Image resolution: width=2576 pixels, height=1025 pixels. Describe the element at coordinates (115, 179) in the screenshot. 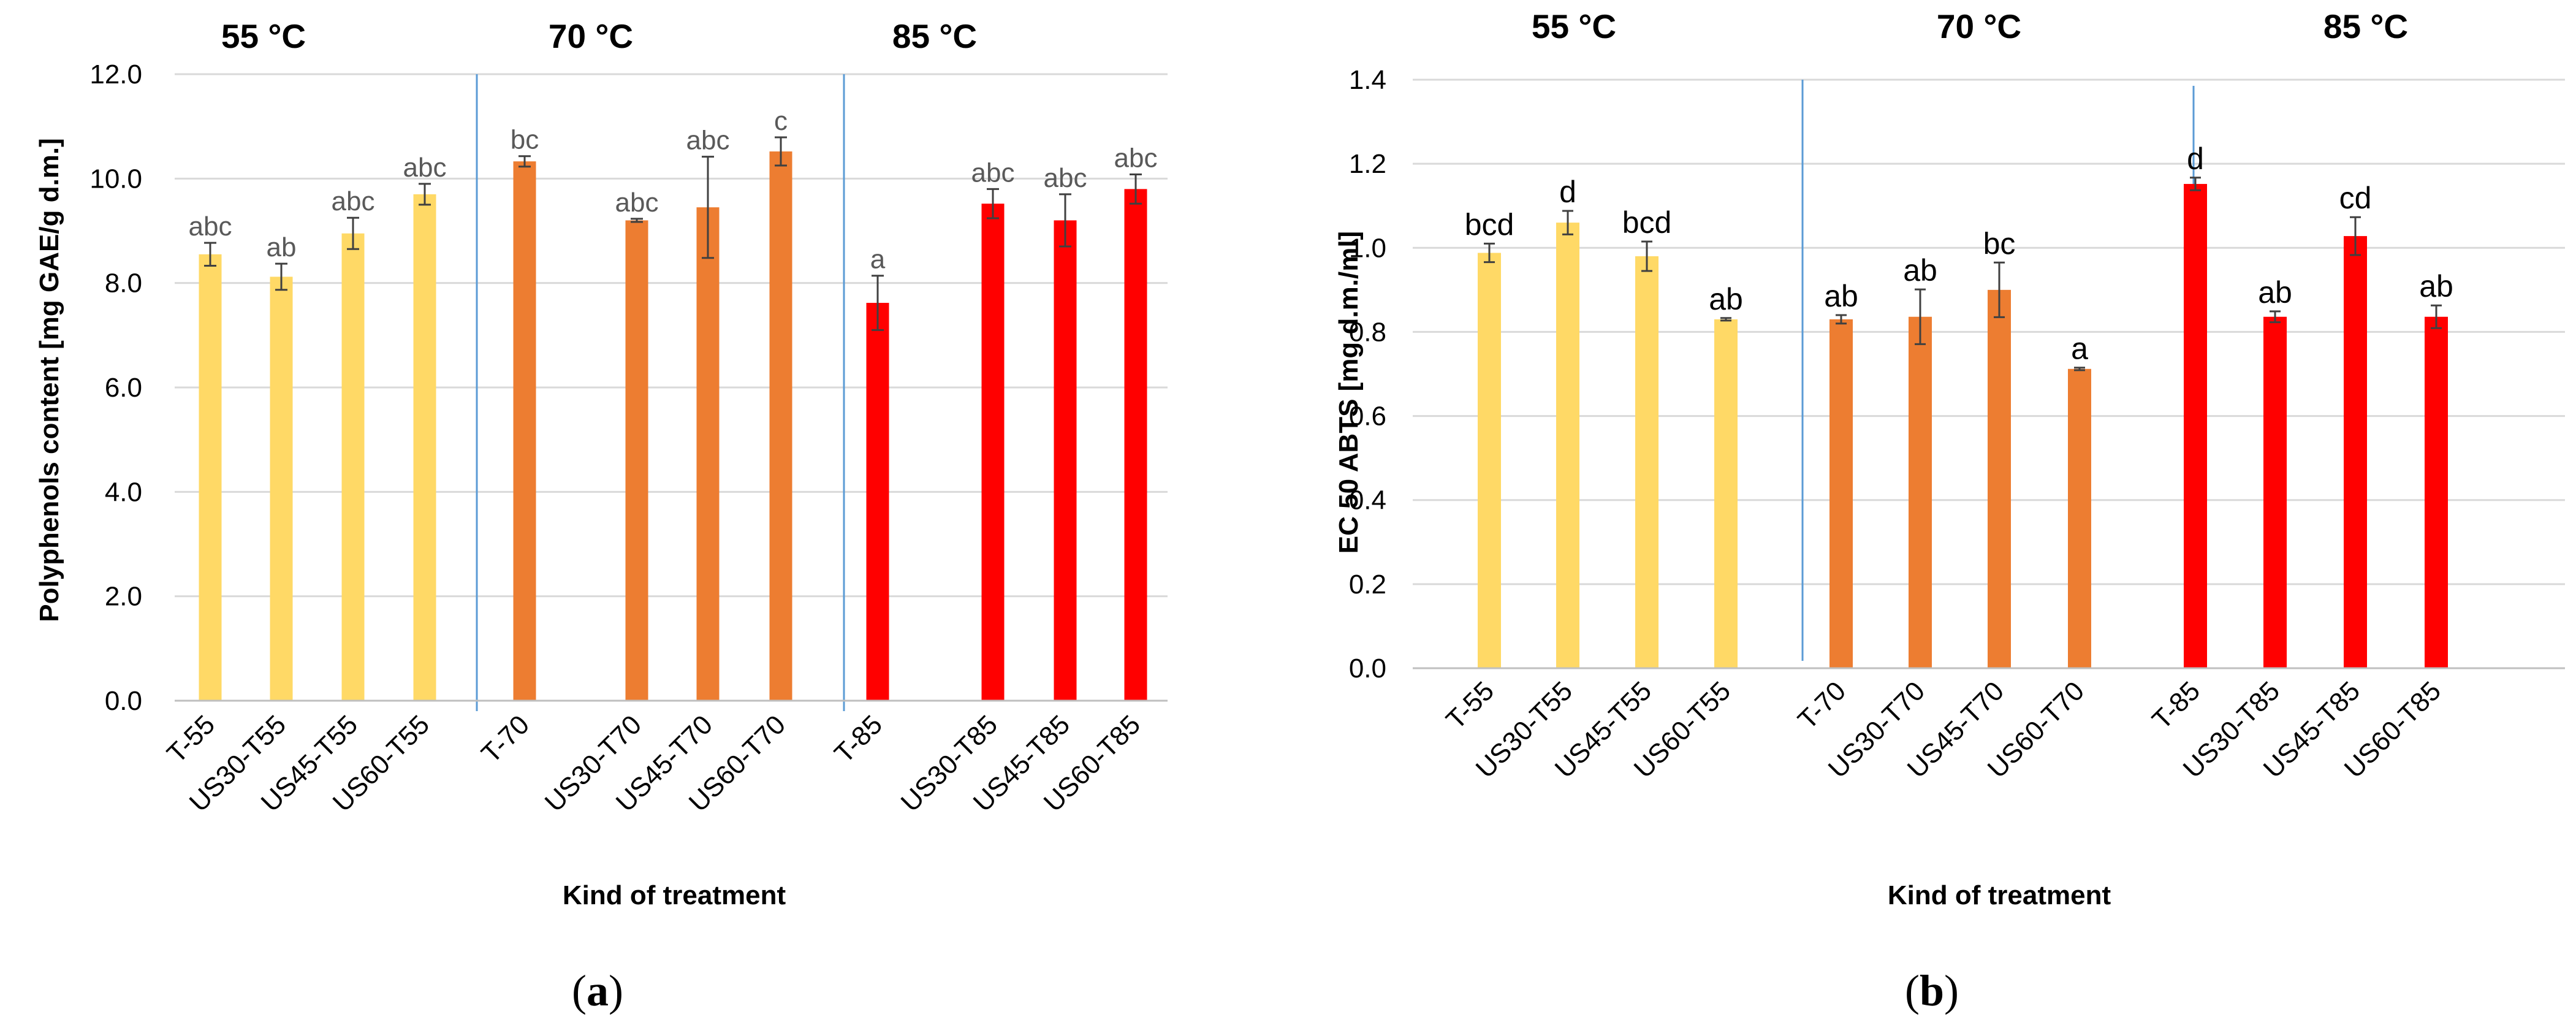

I see `y-tick-label: 10.0` at that location.